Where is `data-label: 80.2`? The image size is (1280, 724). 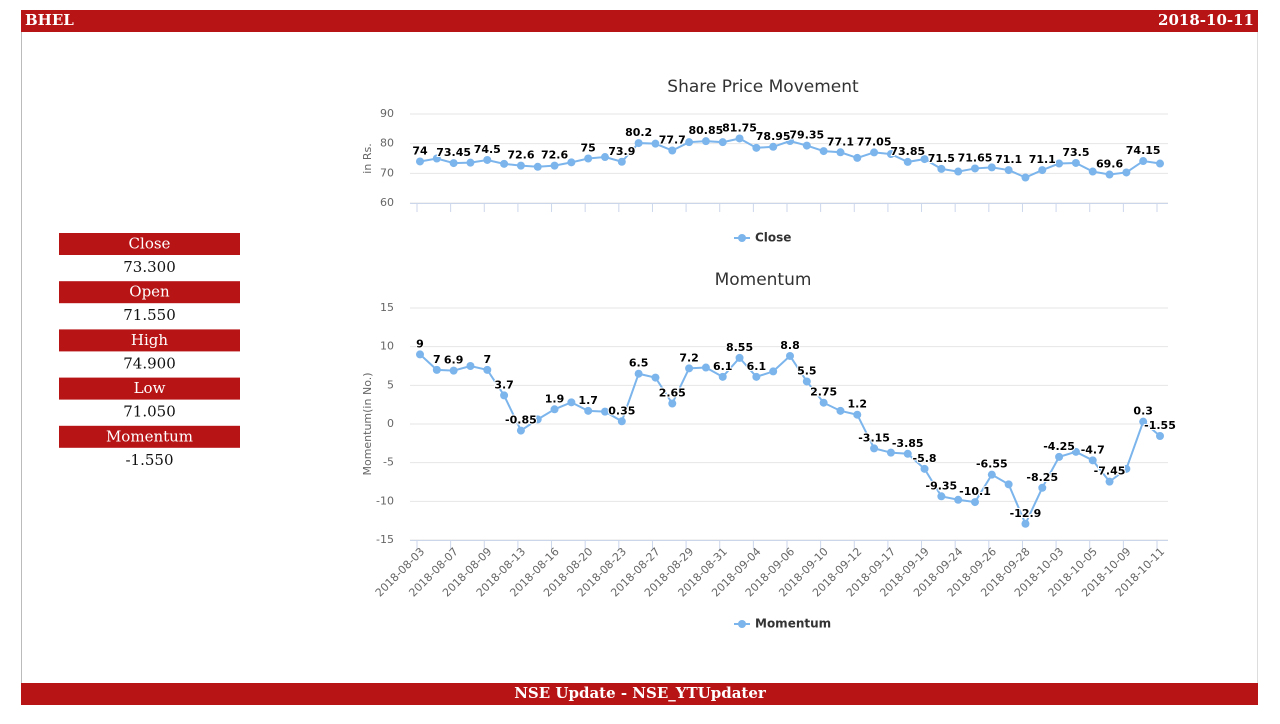 data-label: 80.2 is located at coordinates (638, 132).